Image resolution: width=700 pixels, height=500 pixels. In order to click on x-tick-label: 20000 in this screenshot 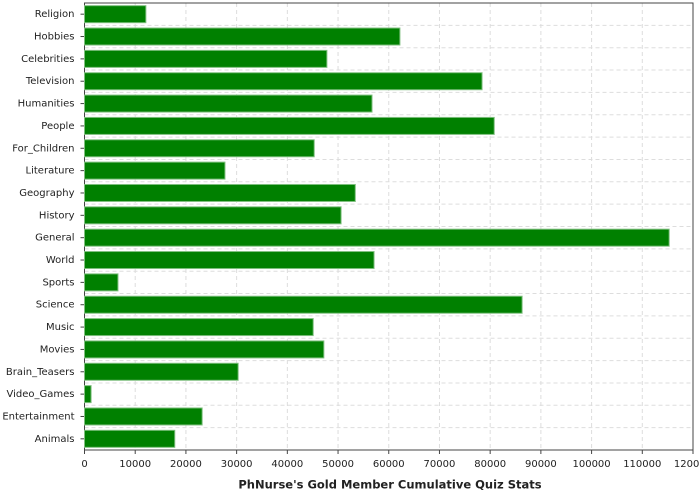, I will do `click(186, 464)`.